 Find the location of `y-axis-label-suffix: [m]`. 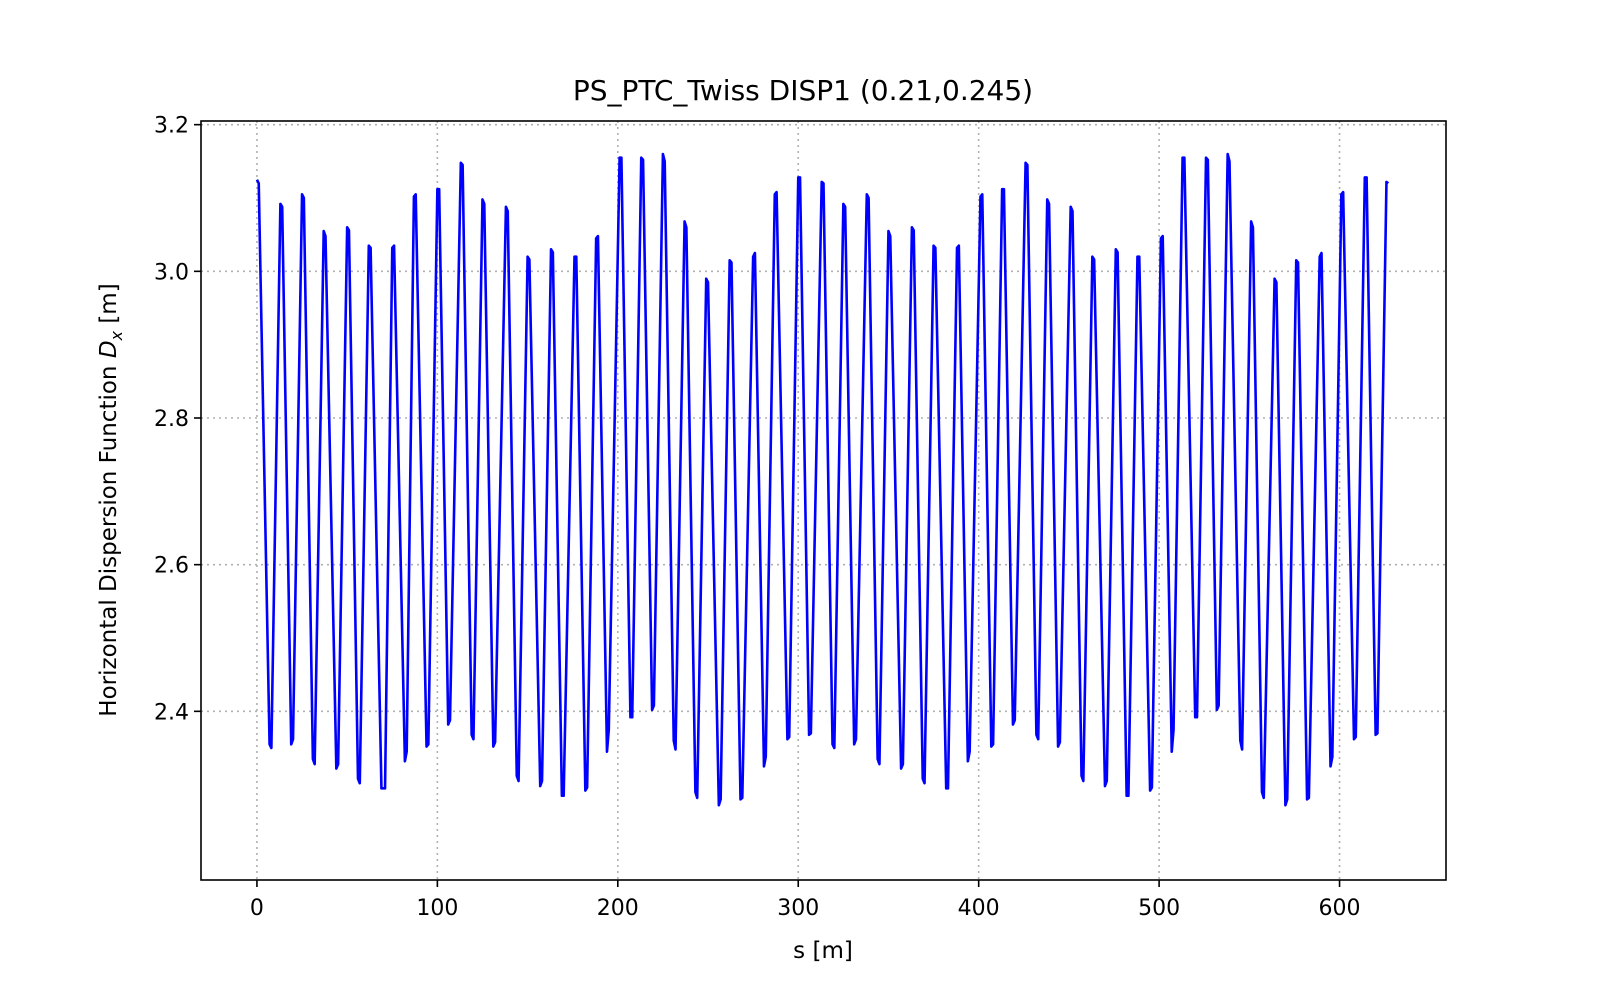

y-axis-label-suffix: [m] is located at coordinates (109, 307).